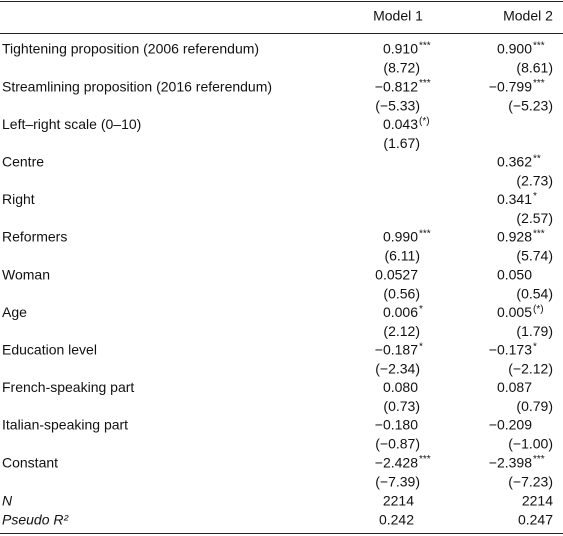  Describe the element at coordinates (396, 274) in the screenshot. I see `coefficient: 0.0527` at that location.